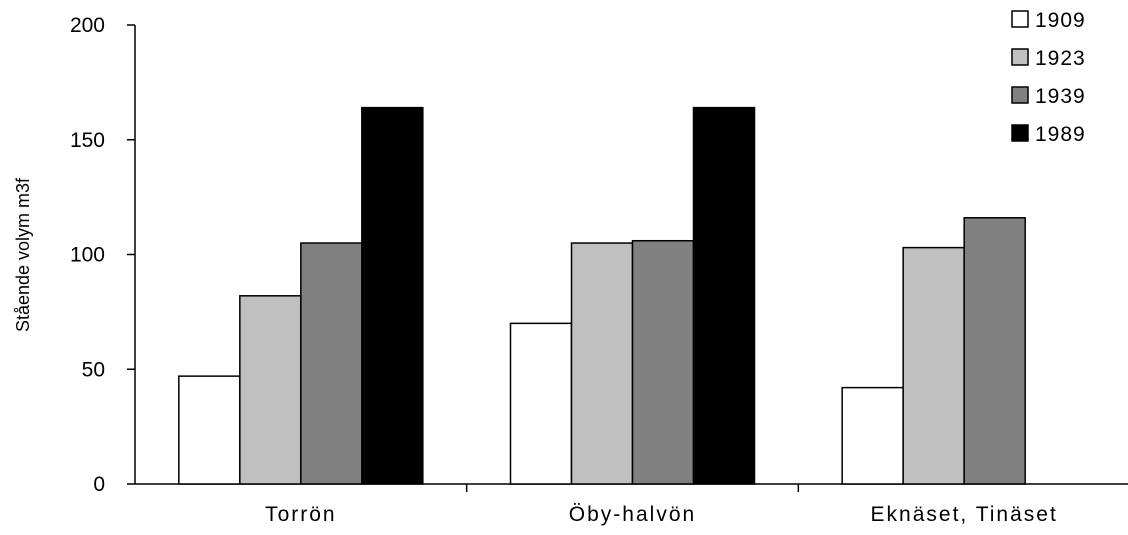 Image resolution: width=1128 pixels, height=535 pixels. I want to click on legend: 1909 1923 1939 1989, so click(1048, 77).